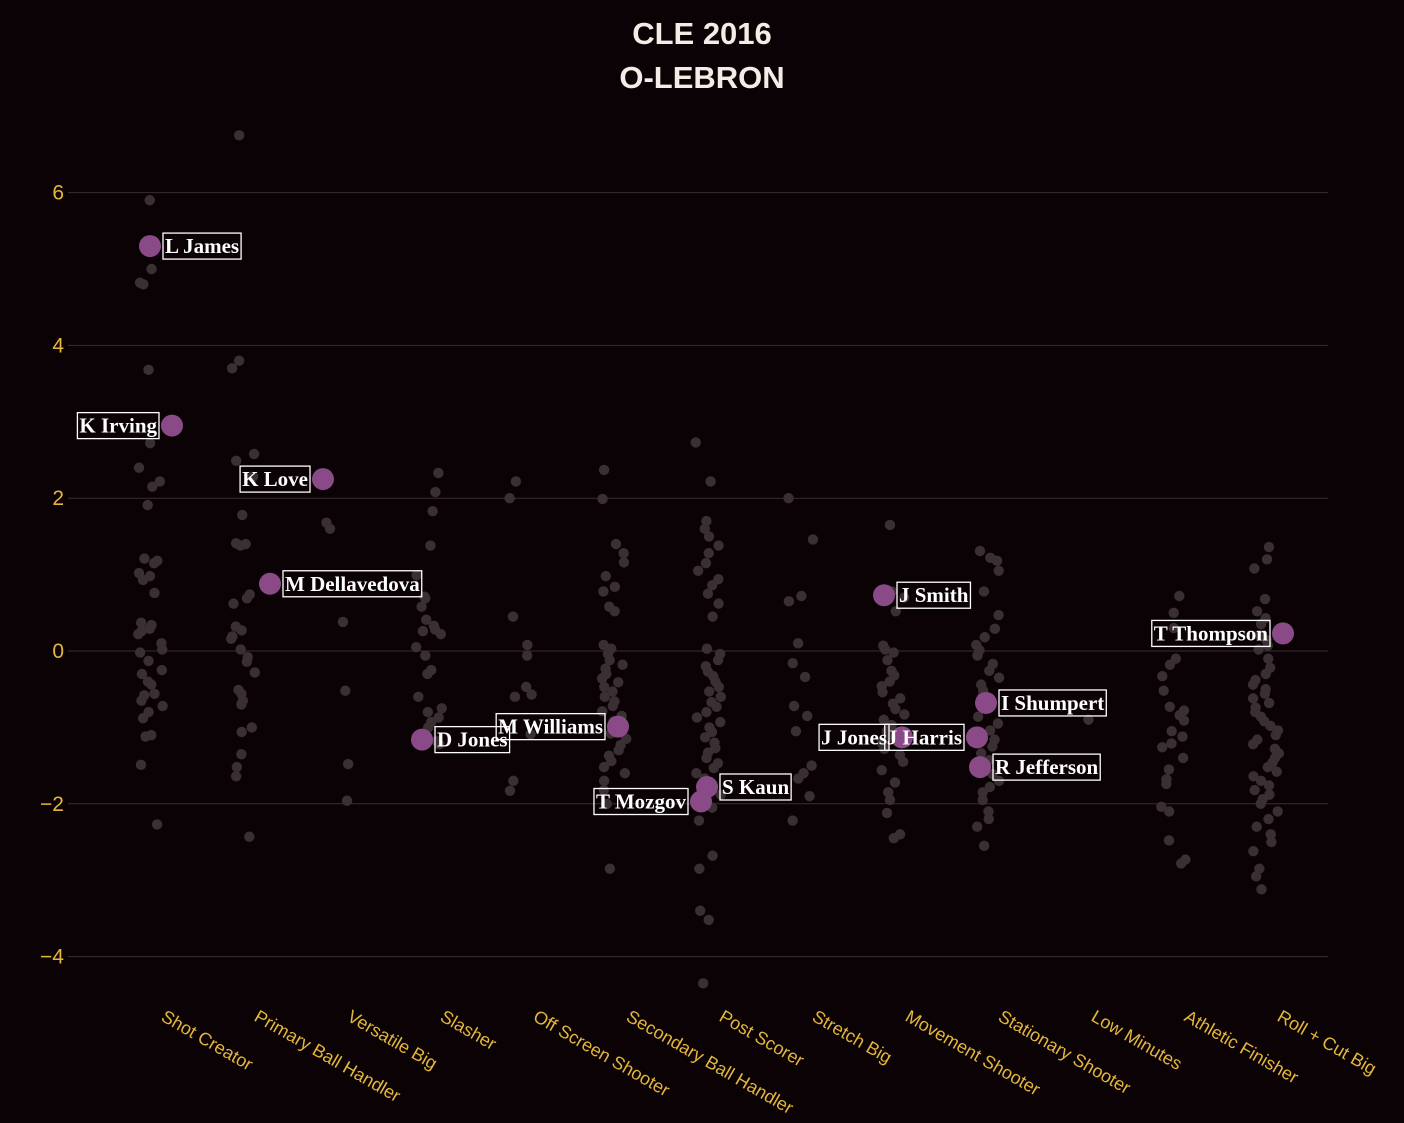 The image size is (1404, 1123). What do you see at coordinates (202, 246) in the screenshot?
I see `player-label: L James` at bounding box center [202, 246].